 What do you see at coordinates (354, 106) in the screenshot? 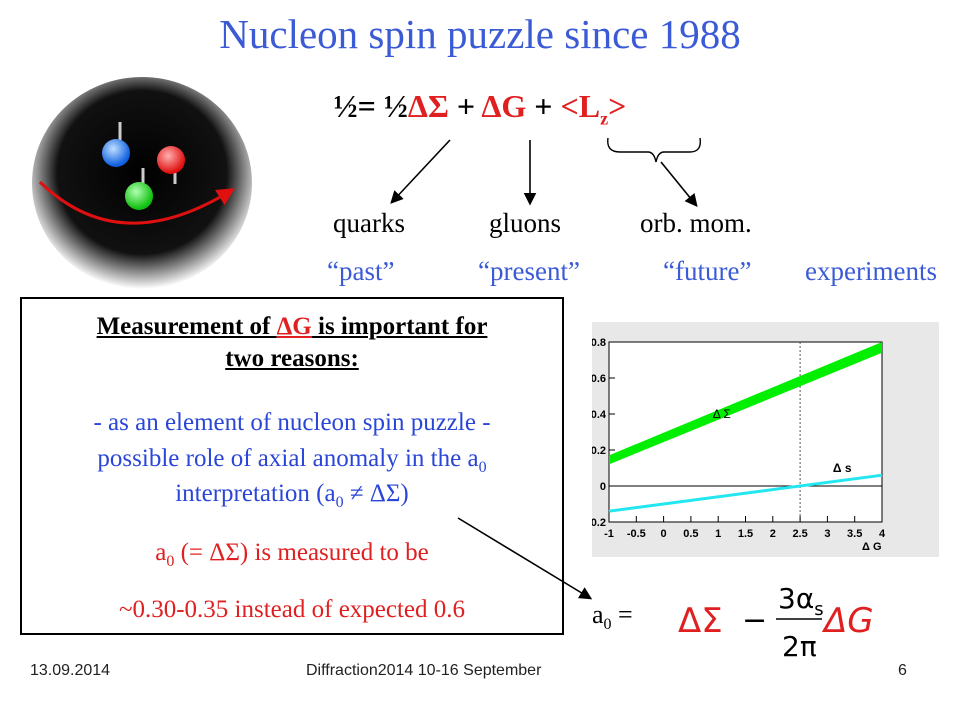
I see `formula-lhs: ½=` at bounding box center [354, 106].